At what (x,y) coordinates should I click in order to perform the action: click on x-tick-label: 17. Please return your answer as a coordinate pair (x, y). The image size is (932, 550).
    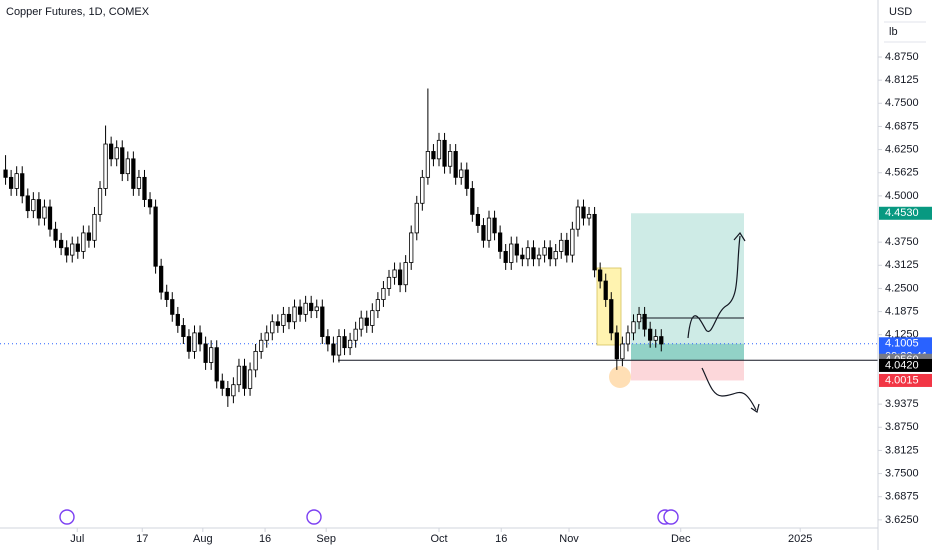
    Looking at the image, I should click on (142, 539).